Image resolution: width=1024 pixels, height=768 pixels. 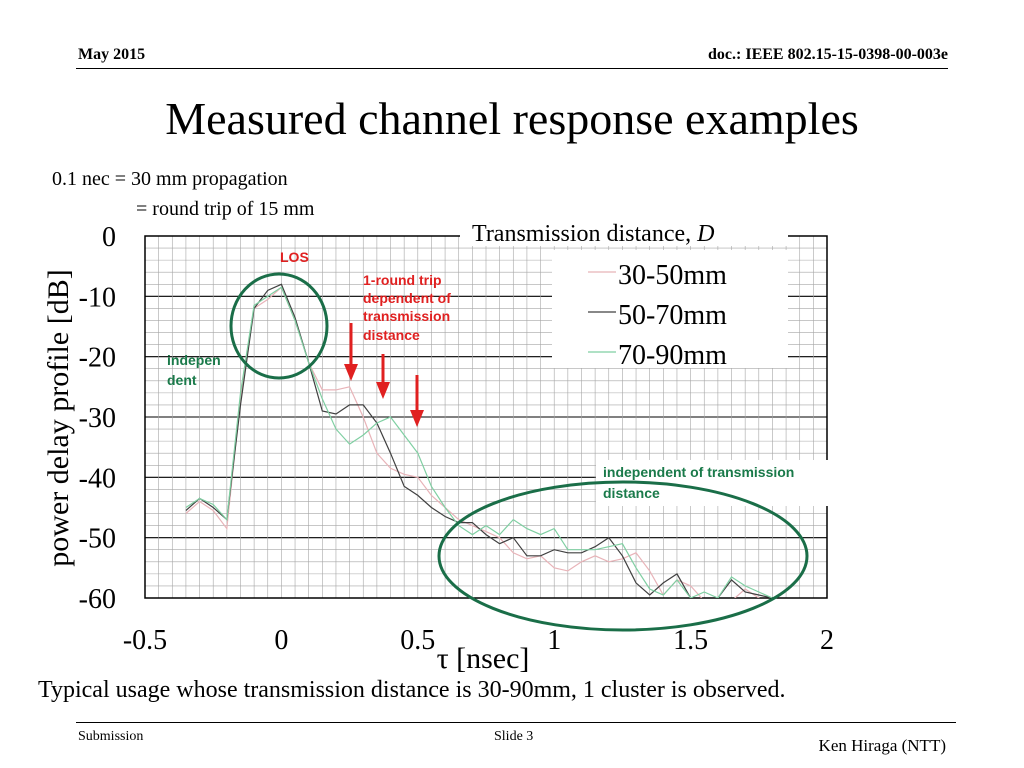 I want to click on x-axis-label: τ [nsec], so click(x=483, y=658).